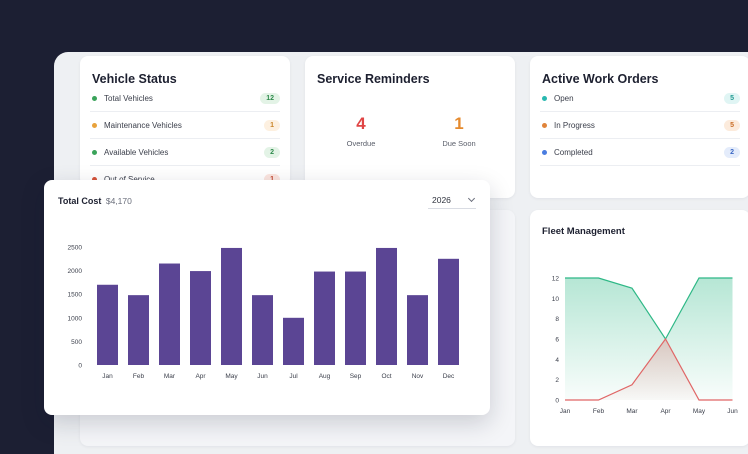 The height and width of the screenshot is (454, 748). I want to click on y-tick-label: 2500, so click(75, 248).